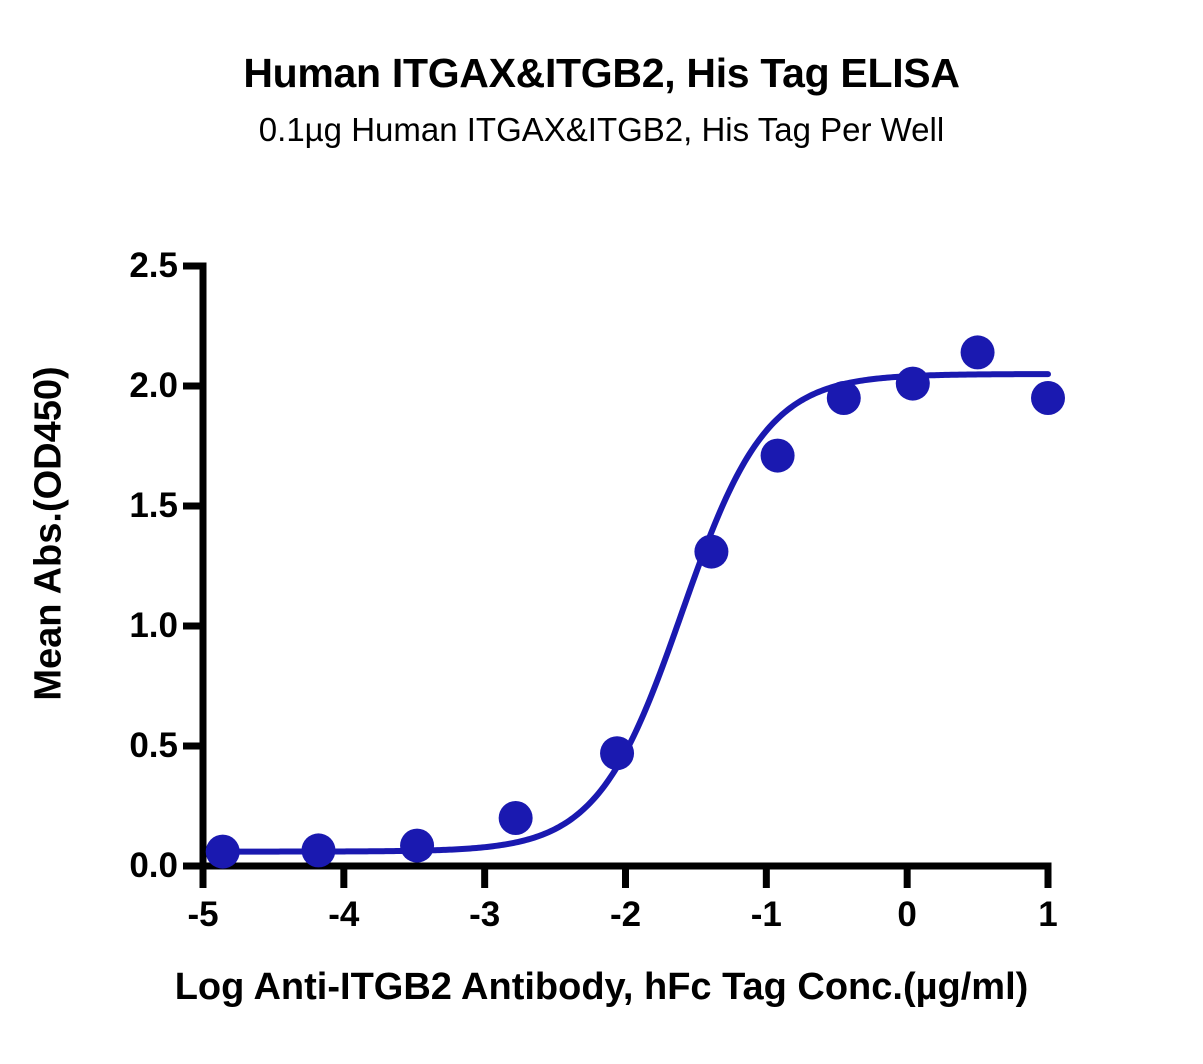 The height and width of the screenshot is (1064, 1203). Describe the element at coordinates (153, 865) in the screenshot. I see `y-tick-label: 0.0` at that location.